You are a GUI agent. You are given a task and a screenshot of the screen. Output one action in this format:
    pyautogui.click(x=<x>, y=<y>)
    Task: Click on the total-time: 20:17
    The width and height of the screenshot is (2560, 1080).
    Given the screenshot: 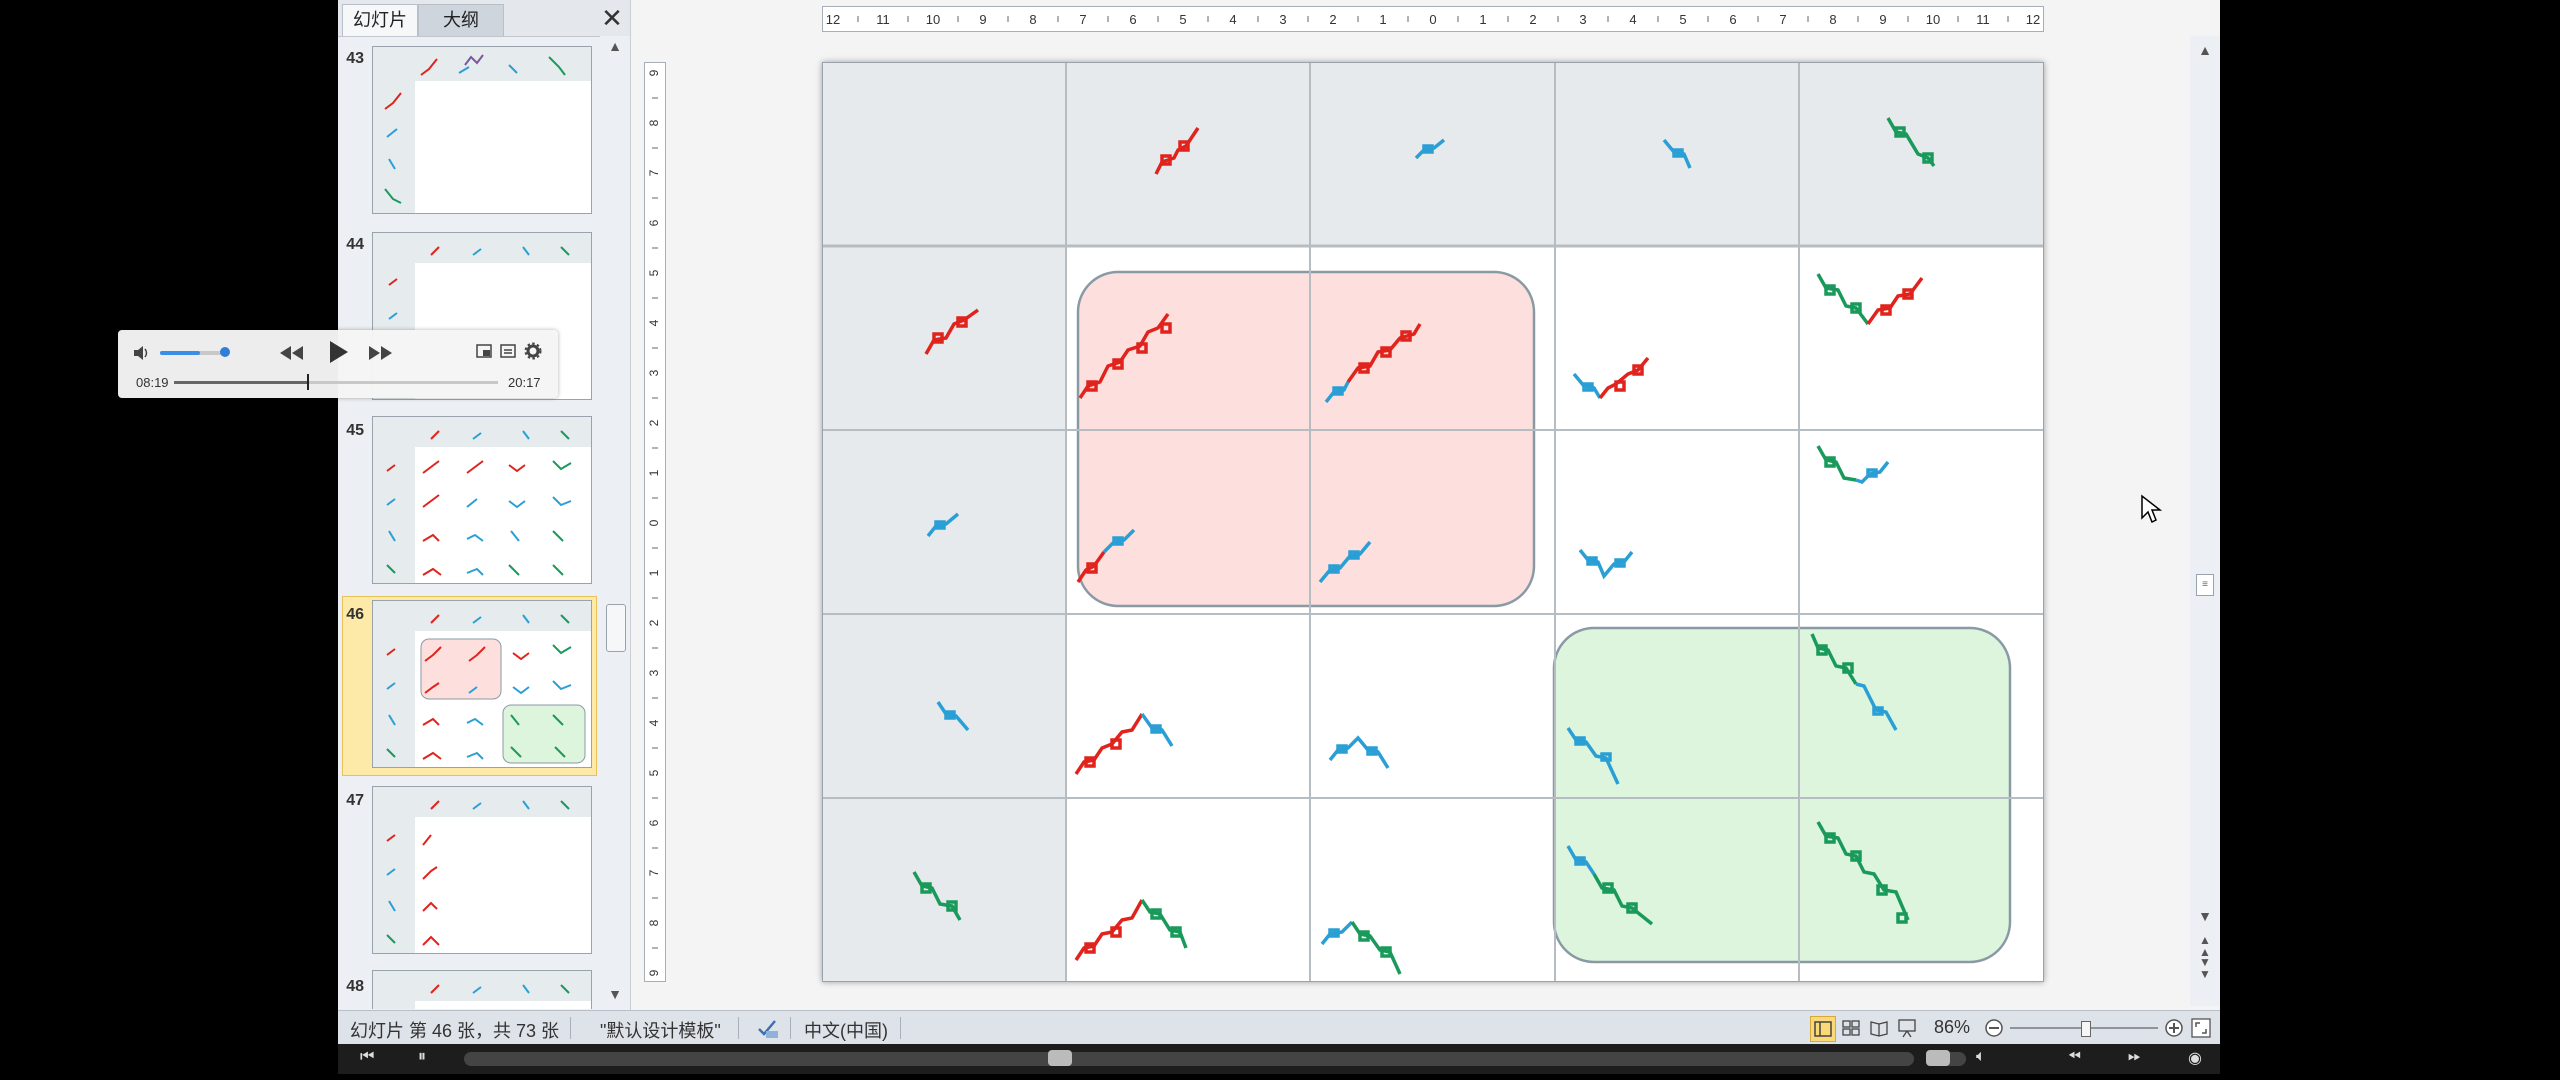 What is the action you would take?
    pyautogui.click(x=524, y=382)
    